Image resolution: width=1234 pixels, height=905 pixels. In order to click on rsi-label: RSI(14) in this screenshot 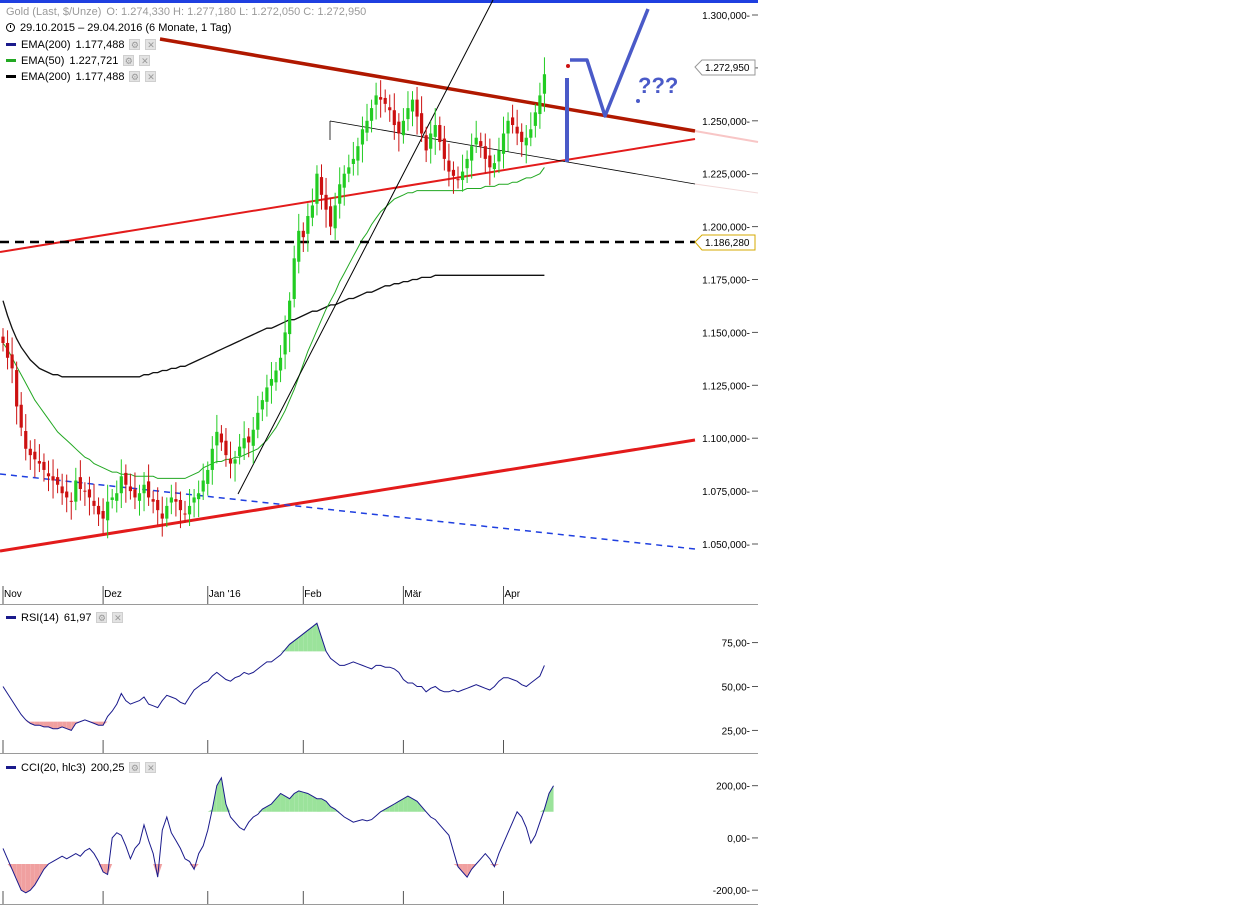, I will do `click(40, 617)`.